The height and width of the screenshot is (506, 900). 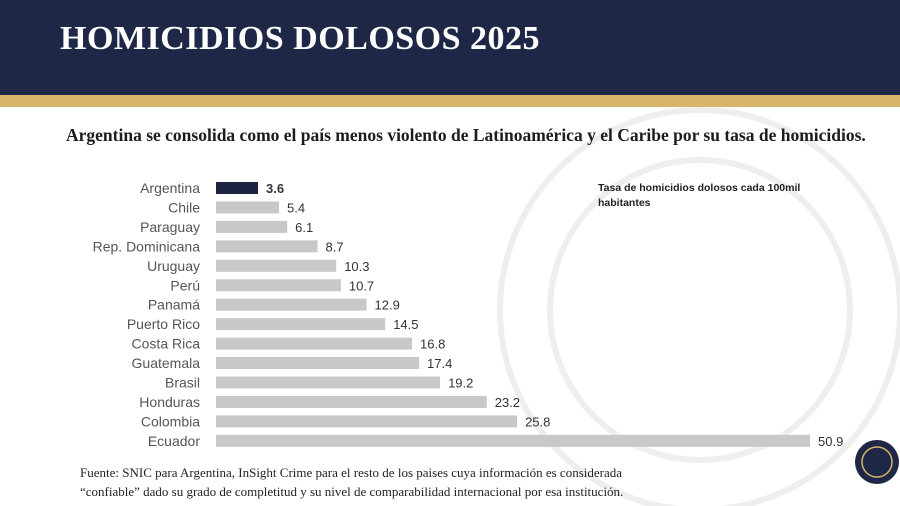 What do you see at coordinates (877, 462) in the screenshot?
I see `emblem` at bounding box center [877, 462].